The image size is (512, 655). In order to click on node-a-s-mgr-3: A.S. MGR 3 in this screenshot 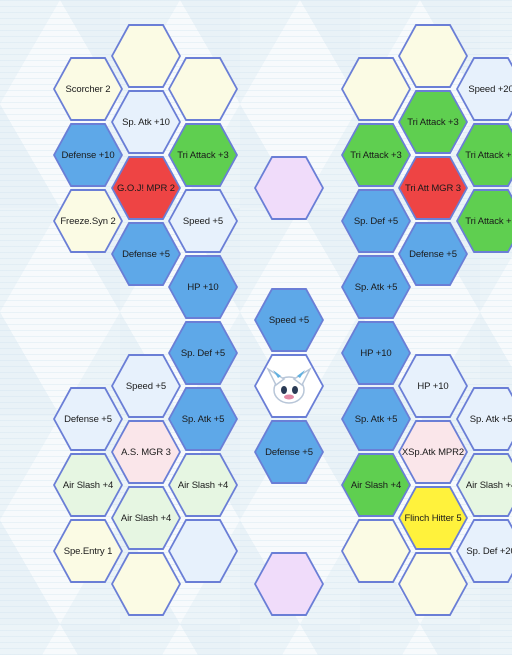, I will do `click(146, 452)`.